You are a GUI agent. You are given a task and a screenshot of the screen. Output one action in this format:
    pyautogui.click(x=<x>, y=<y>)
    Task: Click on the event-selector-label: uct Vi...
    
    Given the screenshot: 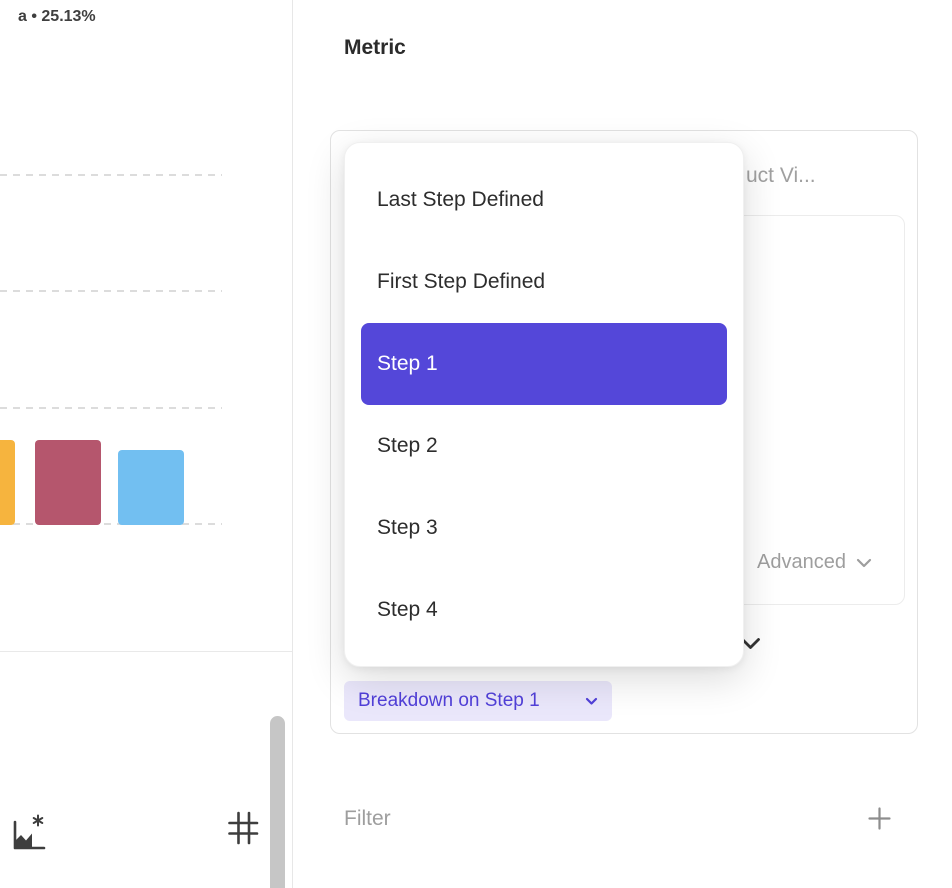 What is the action you would take?
    pyautogui.click(x=781, y=175)
    